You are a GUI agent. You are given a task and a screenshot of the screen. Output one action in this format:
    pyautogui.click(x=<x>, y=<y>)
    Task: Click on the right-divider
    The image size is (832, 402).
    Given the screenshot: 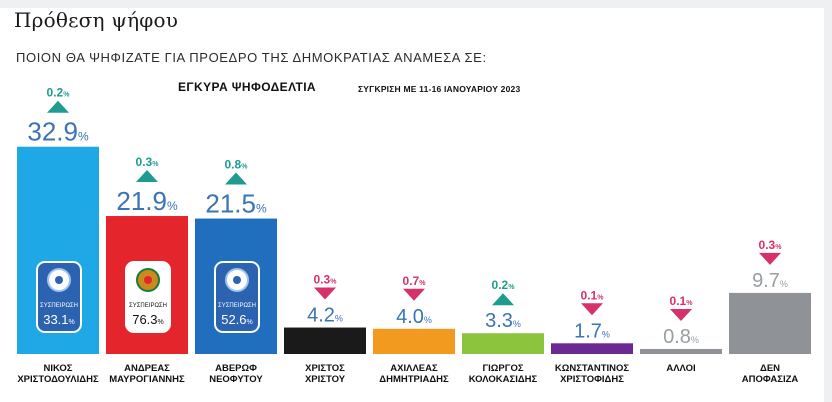 What is the action you would take?
    pyautogui.click(x=828, y=201)
    